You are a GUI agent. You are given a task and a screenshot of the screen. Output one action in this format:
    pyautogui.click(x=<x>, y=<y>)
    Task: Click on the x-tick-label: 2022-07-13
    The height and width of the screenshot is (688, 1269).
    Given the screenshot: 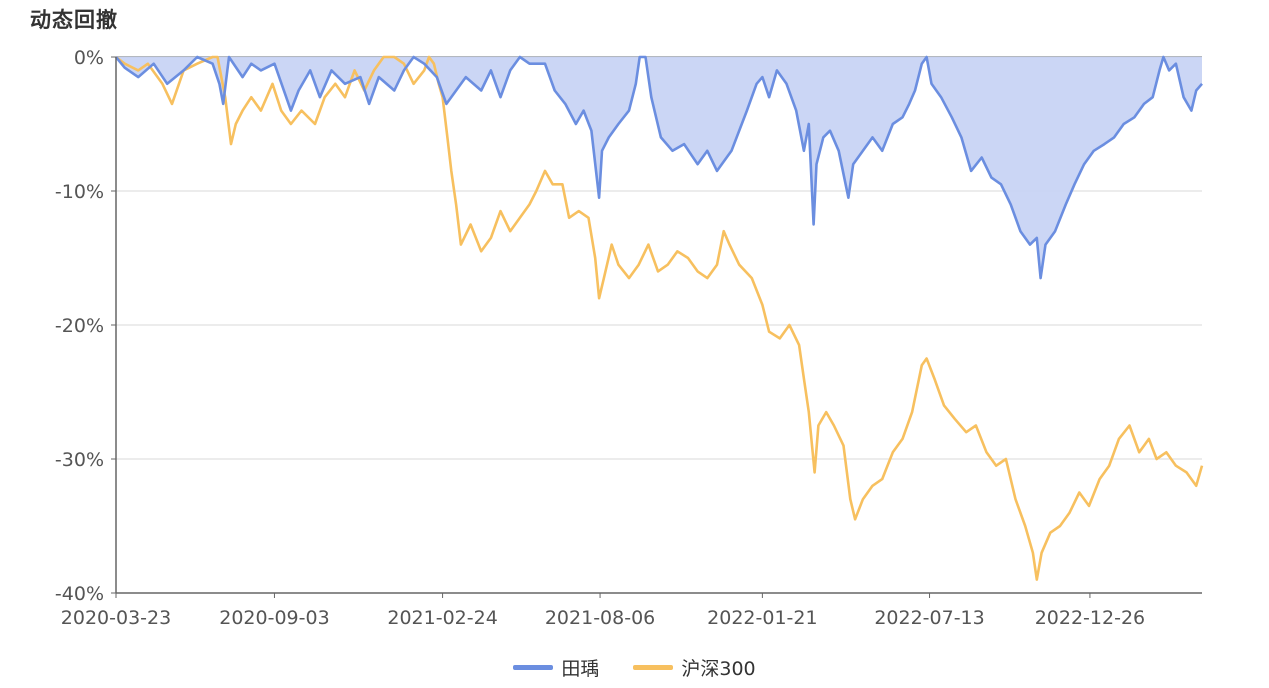 What is the action you would take?
    pyautogui.click(x=929, y=618)
    